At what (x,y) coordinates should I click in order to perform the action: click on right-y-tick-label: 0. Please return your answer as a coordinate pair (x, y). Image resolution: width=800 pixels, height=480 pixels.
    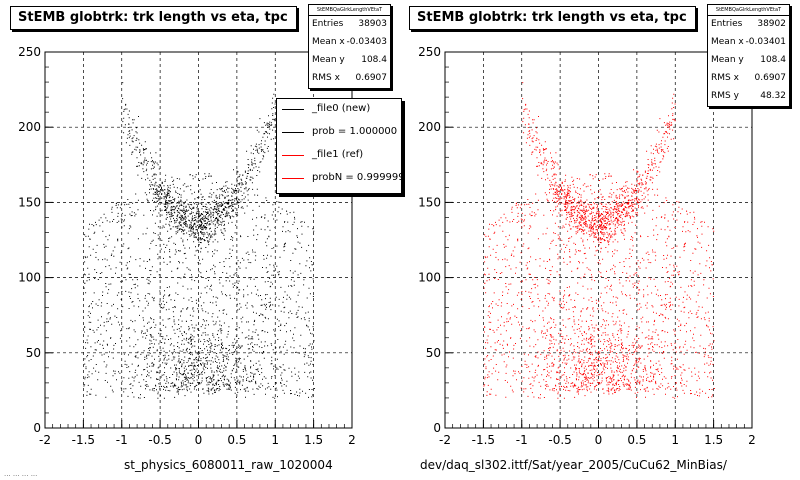
    Looking at the image, I should click on (437, 428).